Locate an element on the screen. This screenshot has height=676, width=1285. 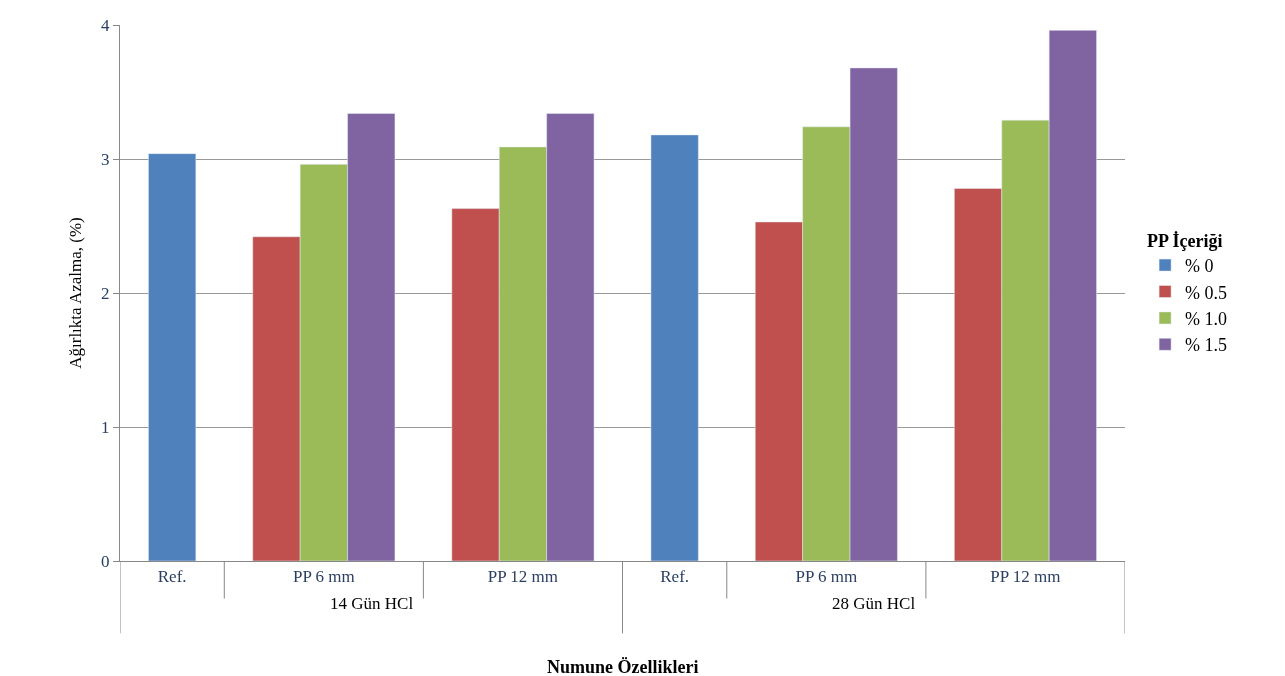
text: 28 Gün HCl is located at coordinates (874, 603).